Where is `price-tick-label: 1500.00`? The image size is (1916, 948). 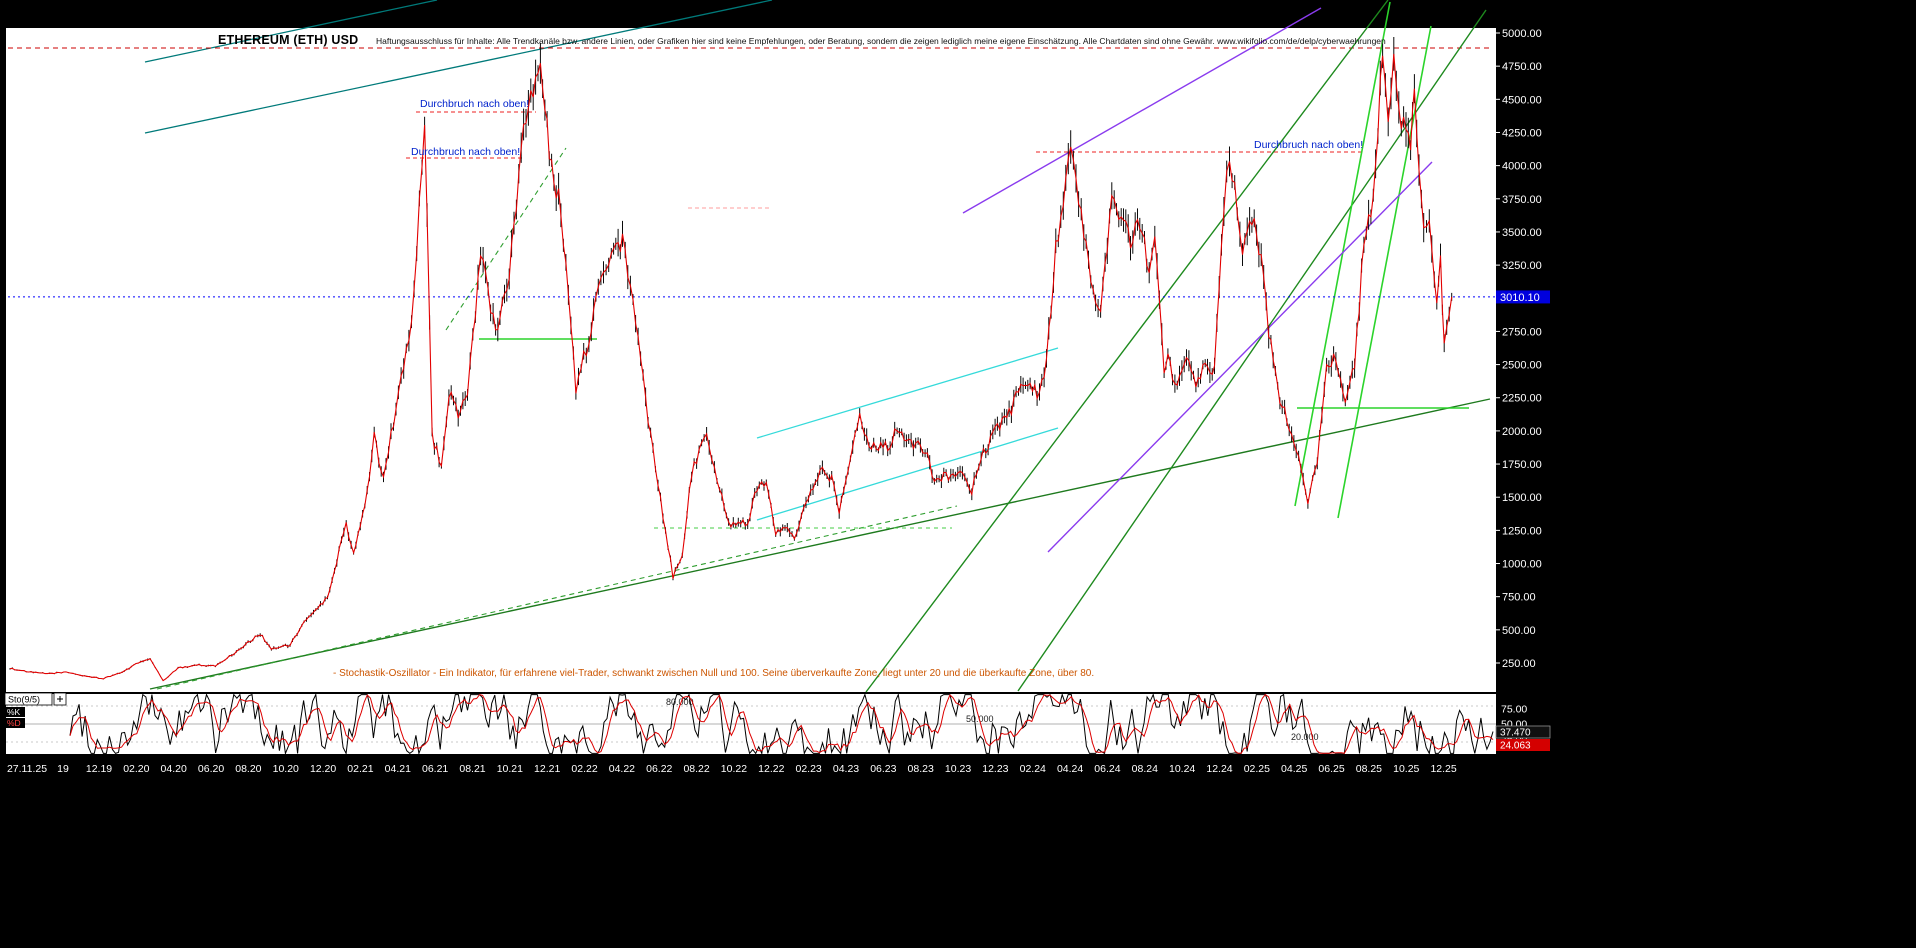 price-tick-label: 1500.00 is located at coordinates (1522, 498).